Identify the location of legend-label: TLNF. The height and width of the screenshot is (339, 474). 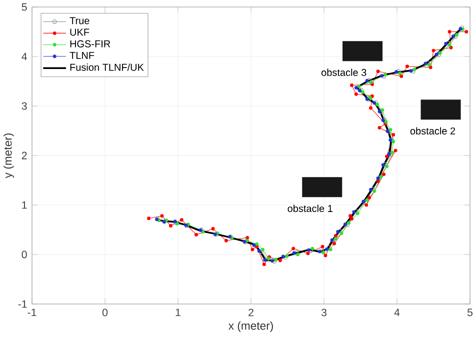
(82, 55).